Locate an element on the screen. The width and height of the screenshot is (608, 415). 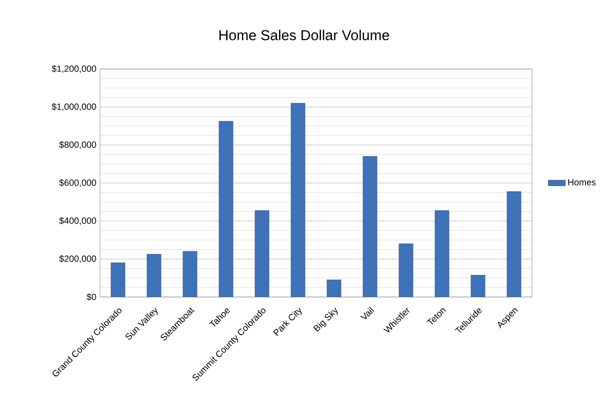
y-tick-label: $600,000 is located at coordinates (77, 183).